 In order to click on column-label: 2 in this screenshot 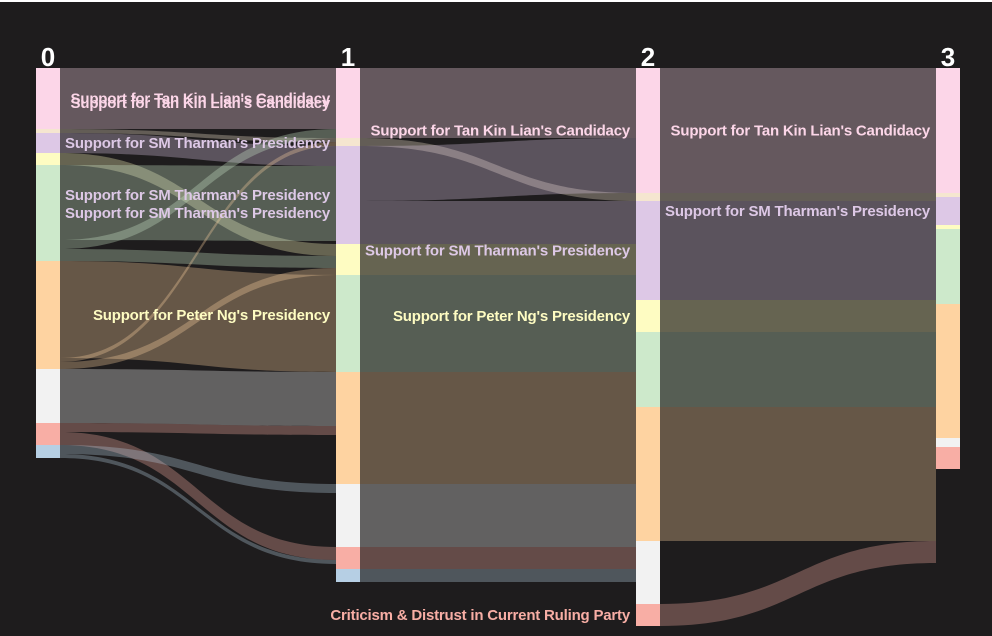, I will do `click(648, 57)`.